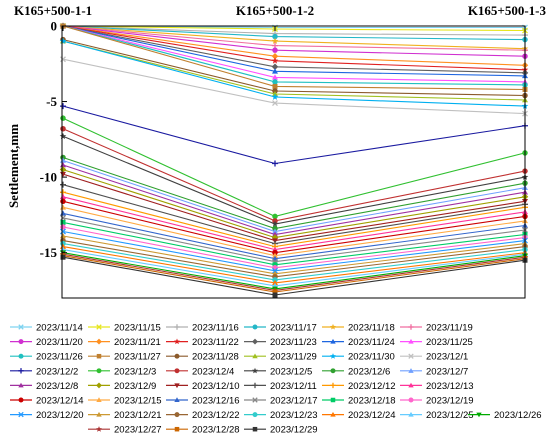  I want to click on legend-item: 2023/11/16, so click(202, 328).